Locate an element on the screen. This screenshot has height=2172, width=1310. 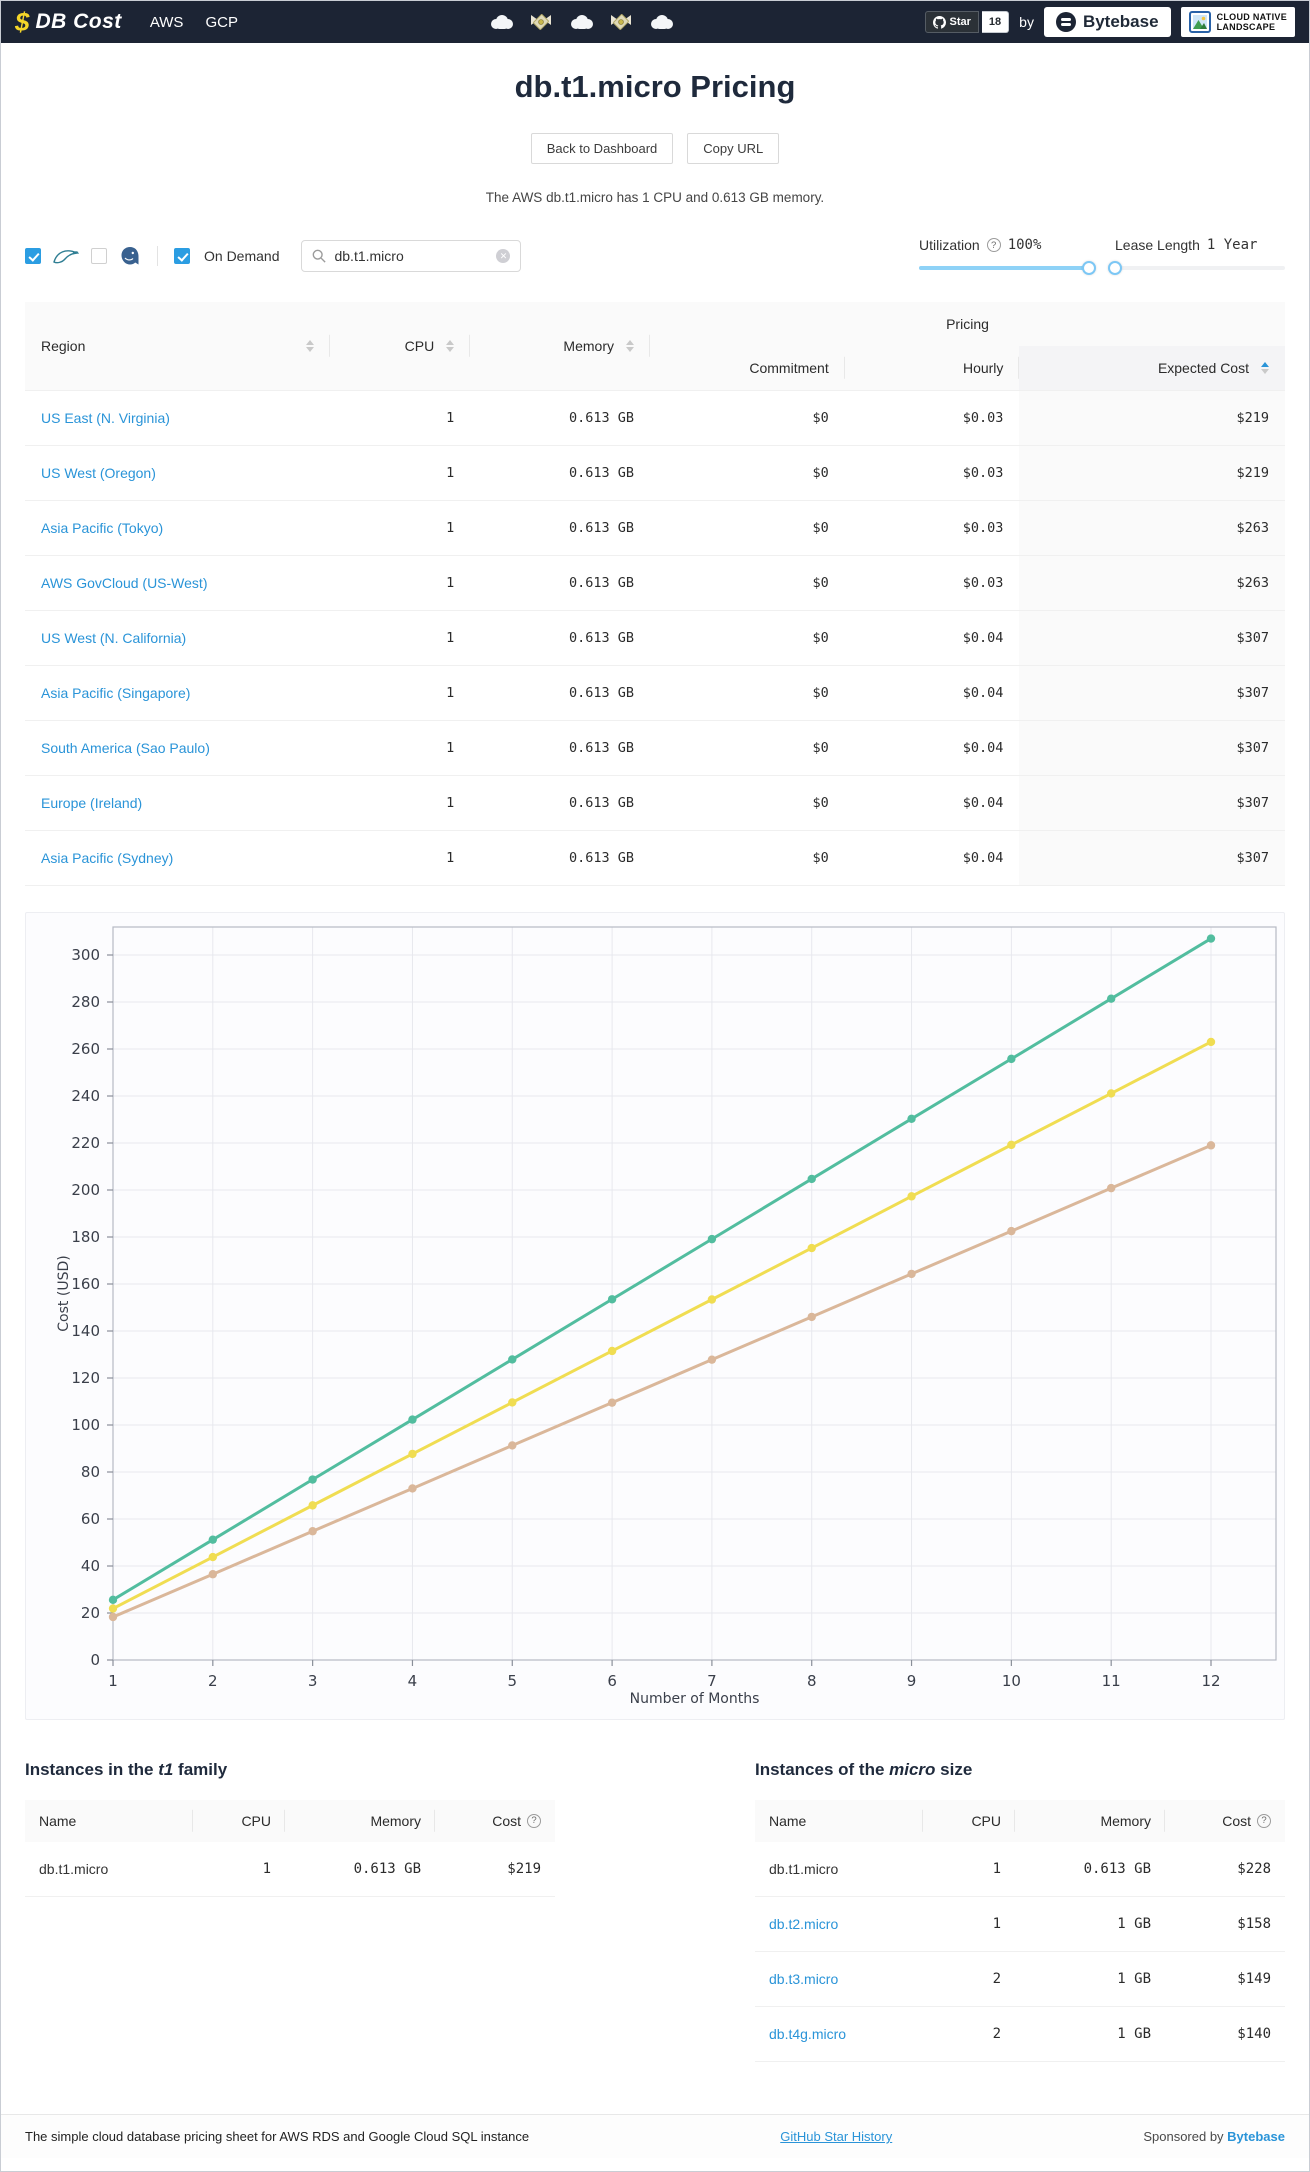
nav-aws: AWS is located at coordinates (166, 22).